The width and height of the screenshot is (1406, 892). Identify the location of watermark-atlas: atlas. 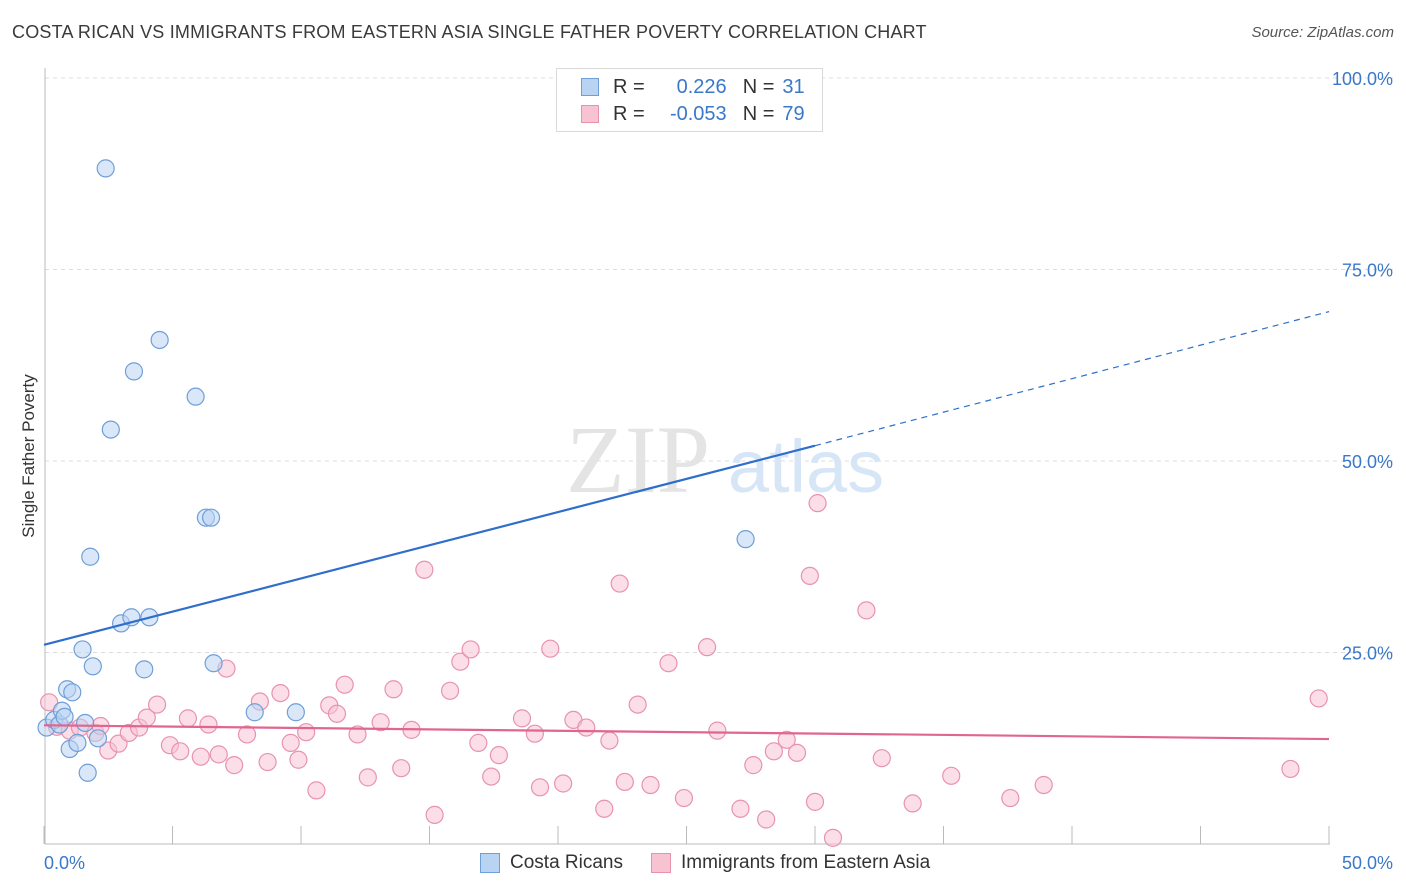
(806, 466).